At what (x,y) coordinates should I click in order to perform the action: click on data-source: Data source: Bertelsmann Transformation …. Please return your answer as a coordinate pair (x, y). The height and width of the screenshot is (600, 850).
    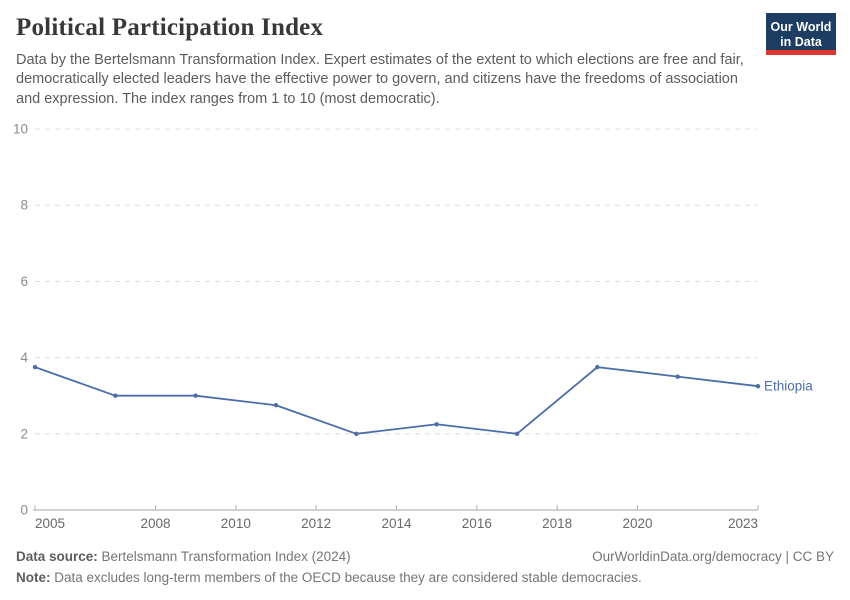
    Looking at the image, I should click on (183, 557).